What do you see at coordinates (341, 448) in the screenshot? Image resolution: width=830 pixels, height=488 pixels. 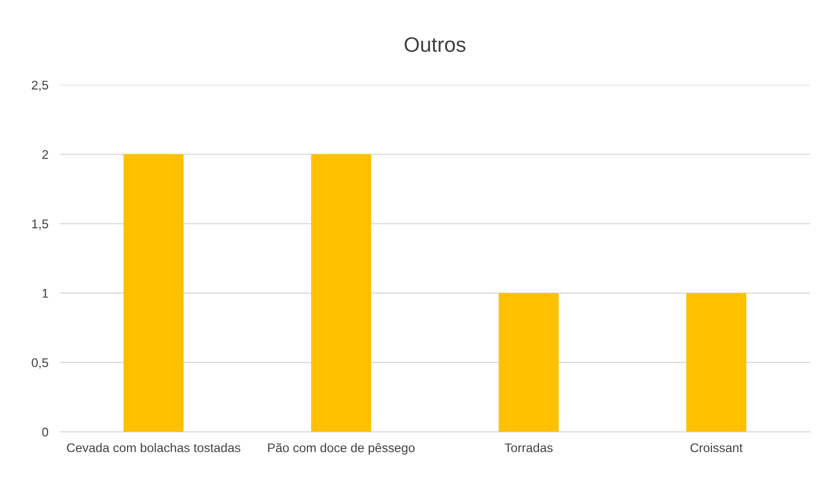 I see `x-tick-label: Pão com doce de pêssego` at bounding box center [341, 448].